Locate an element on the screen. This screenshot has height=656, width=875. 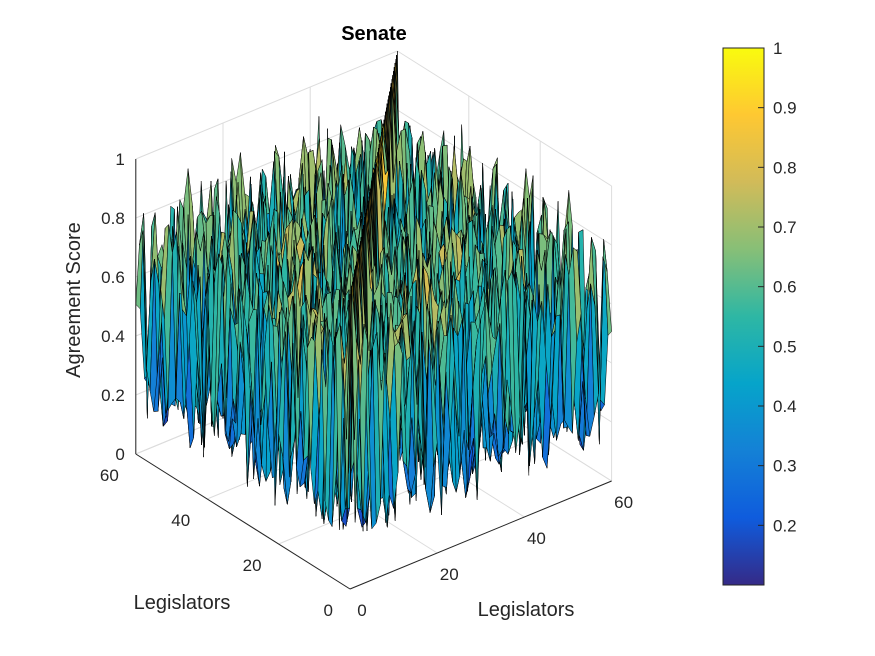
x-tick-label: 0 is located at coordinates (361, 610).